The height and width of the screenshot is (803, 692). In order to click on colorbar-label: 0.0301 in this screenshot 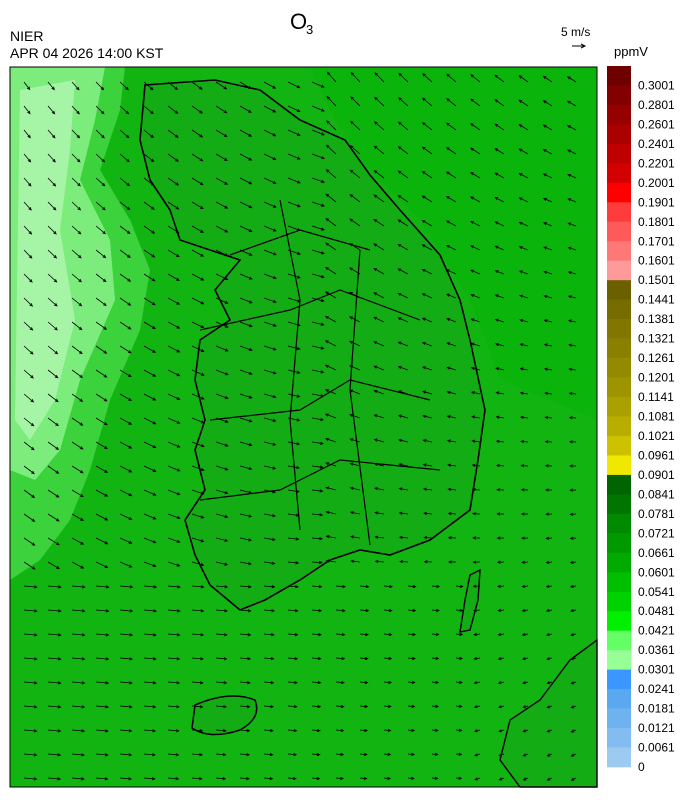, I will do `click(656, 670)`.